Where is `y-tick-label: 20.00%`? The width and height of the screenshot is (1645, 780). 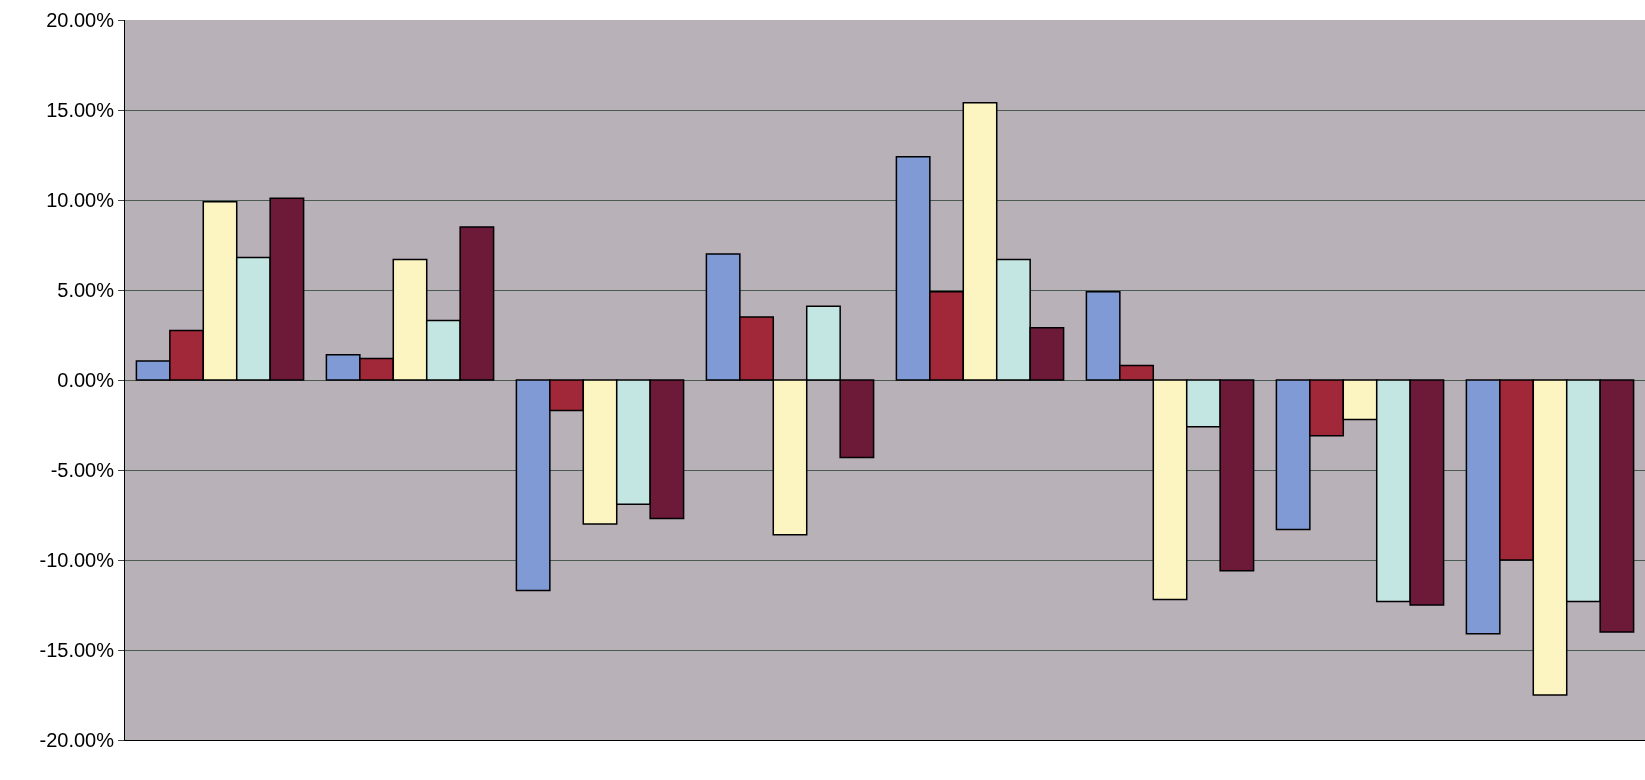 y-tick-label: 20.00% is located at coordinates (80, 20).